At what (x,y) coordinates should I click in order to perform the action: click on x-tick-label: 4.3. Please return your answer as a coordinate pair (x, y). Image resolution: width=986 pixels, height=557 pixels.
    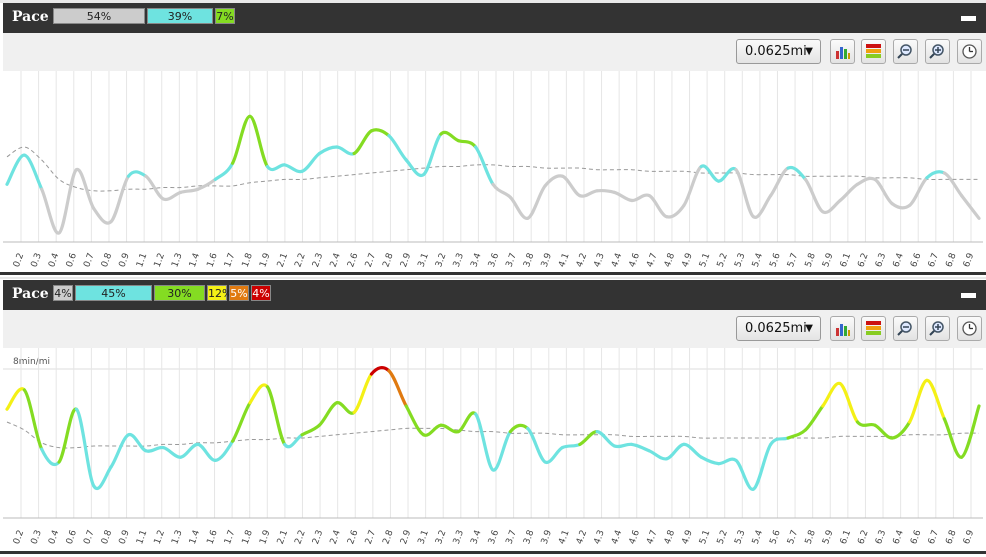
    Looking at the image, I should click on (600, 537).